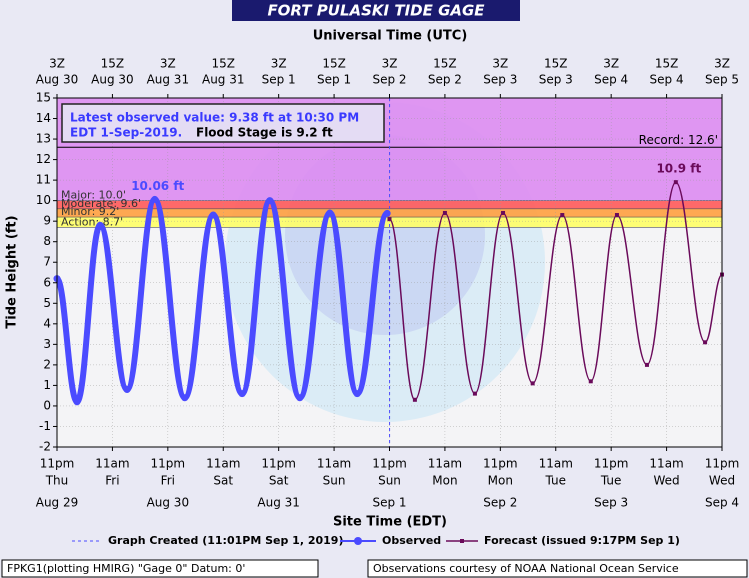  Describe the element at coordinates (500, 503) in the screenshot. I see `x-tick-date: Sep 2` at that location.